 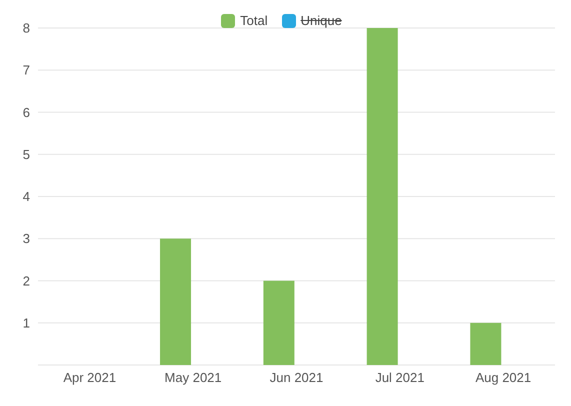 What do you see at coordinates (193, 378) in the screenshot?
I see `x-tick-label: May 2021` at bounding box center [193, 378].